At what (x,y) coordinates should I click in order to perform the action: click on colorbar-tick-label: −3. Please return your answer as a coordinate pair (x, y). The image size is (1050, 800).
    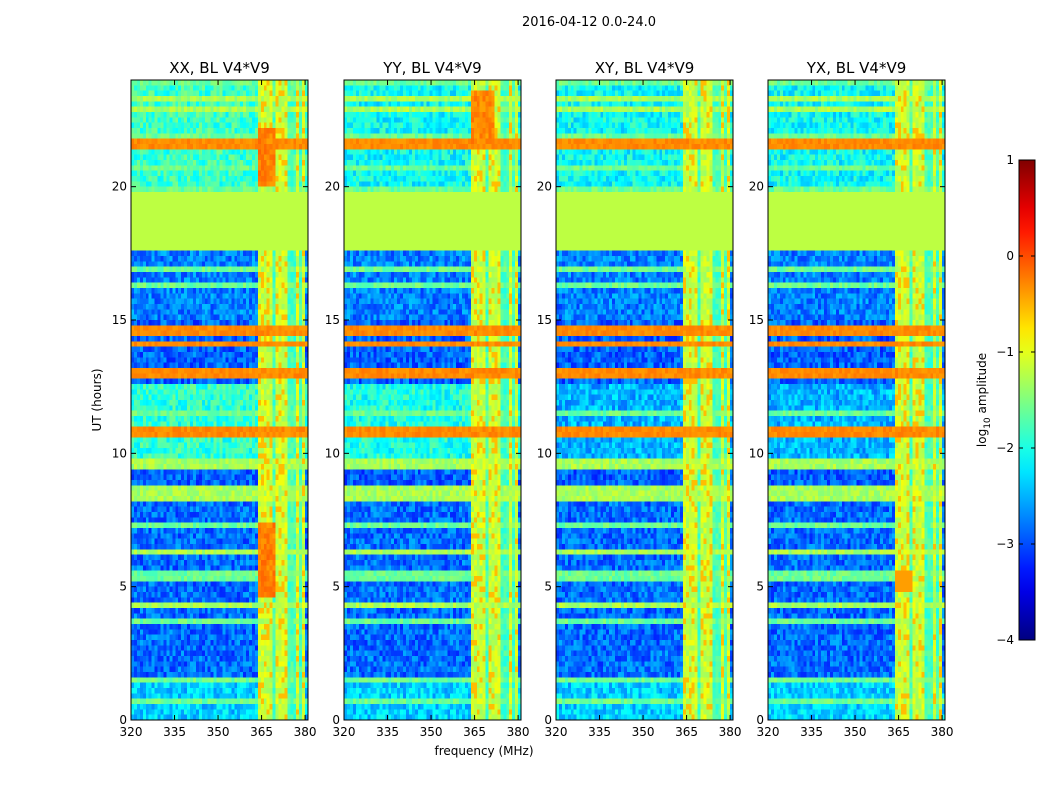
    Looking at the image, I should click on (1005, 544).